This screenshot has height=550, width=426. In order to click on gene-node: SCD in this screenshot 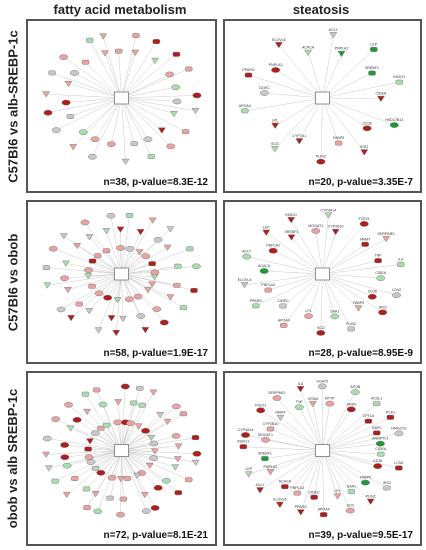, I will do `click(350, 509)`.